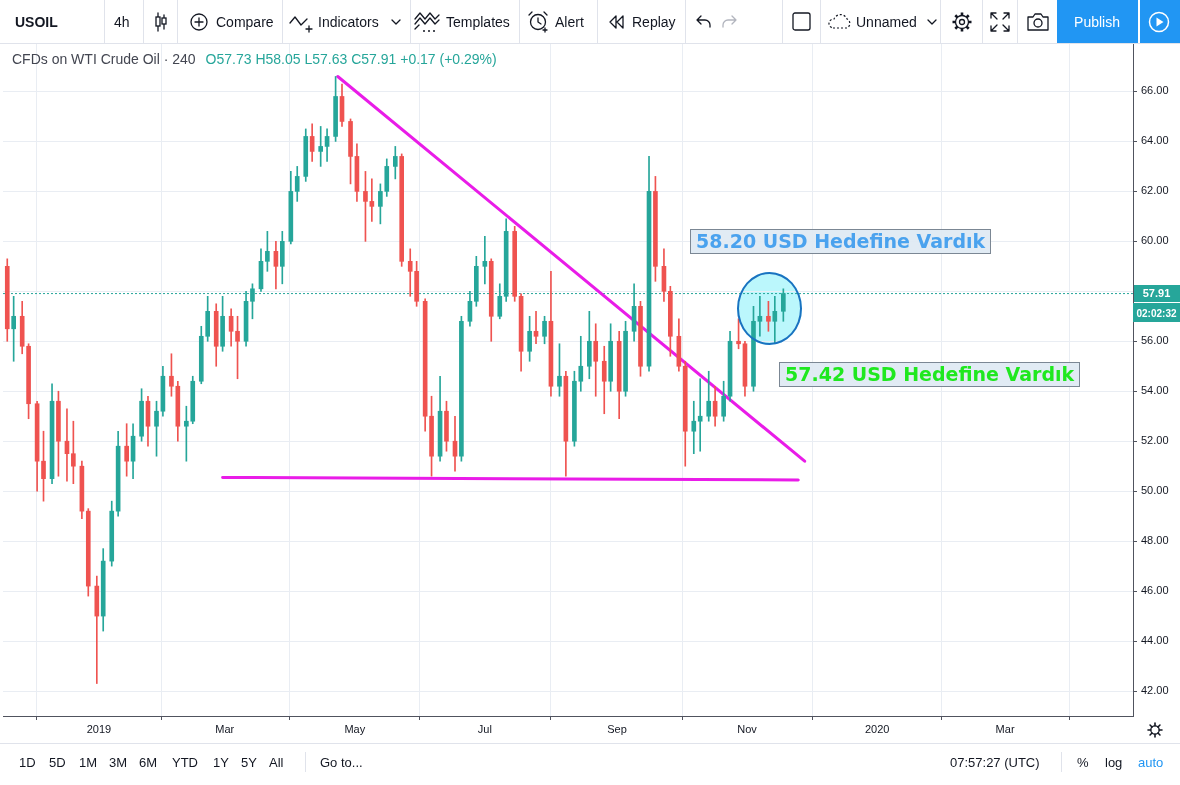 This screenshot has height=785, width=1180. What do you see at coordinates (1155, 240) in the screenshot?
I see `y-tick-label: 60.00` at bounding box center [1155, 240].